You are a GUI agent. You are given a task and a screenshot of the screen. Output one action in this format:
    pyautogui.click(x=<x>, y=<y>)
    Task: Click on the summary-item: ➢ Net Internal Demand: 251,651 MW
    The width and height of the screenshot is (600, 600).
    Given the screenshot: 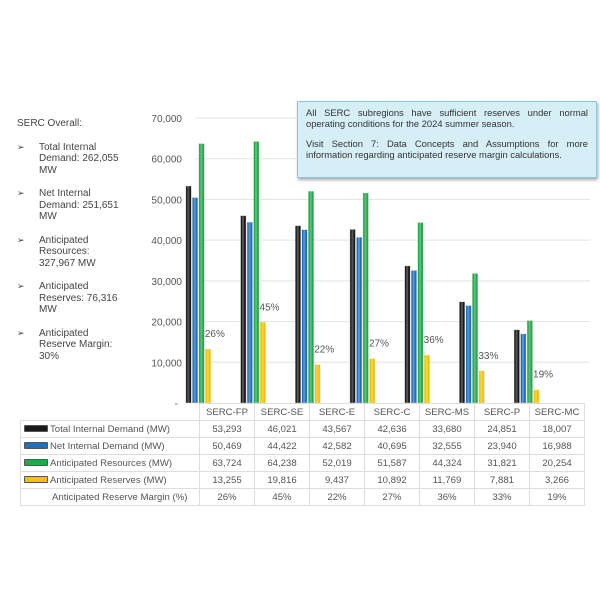 What is the action you would take?
    pyautogui.click(x=72, y=205)
    